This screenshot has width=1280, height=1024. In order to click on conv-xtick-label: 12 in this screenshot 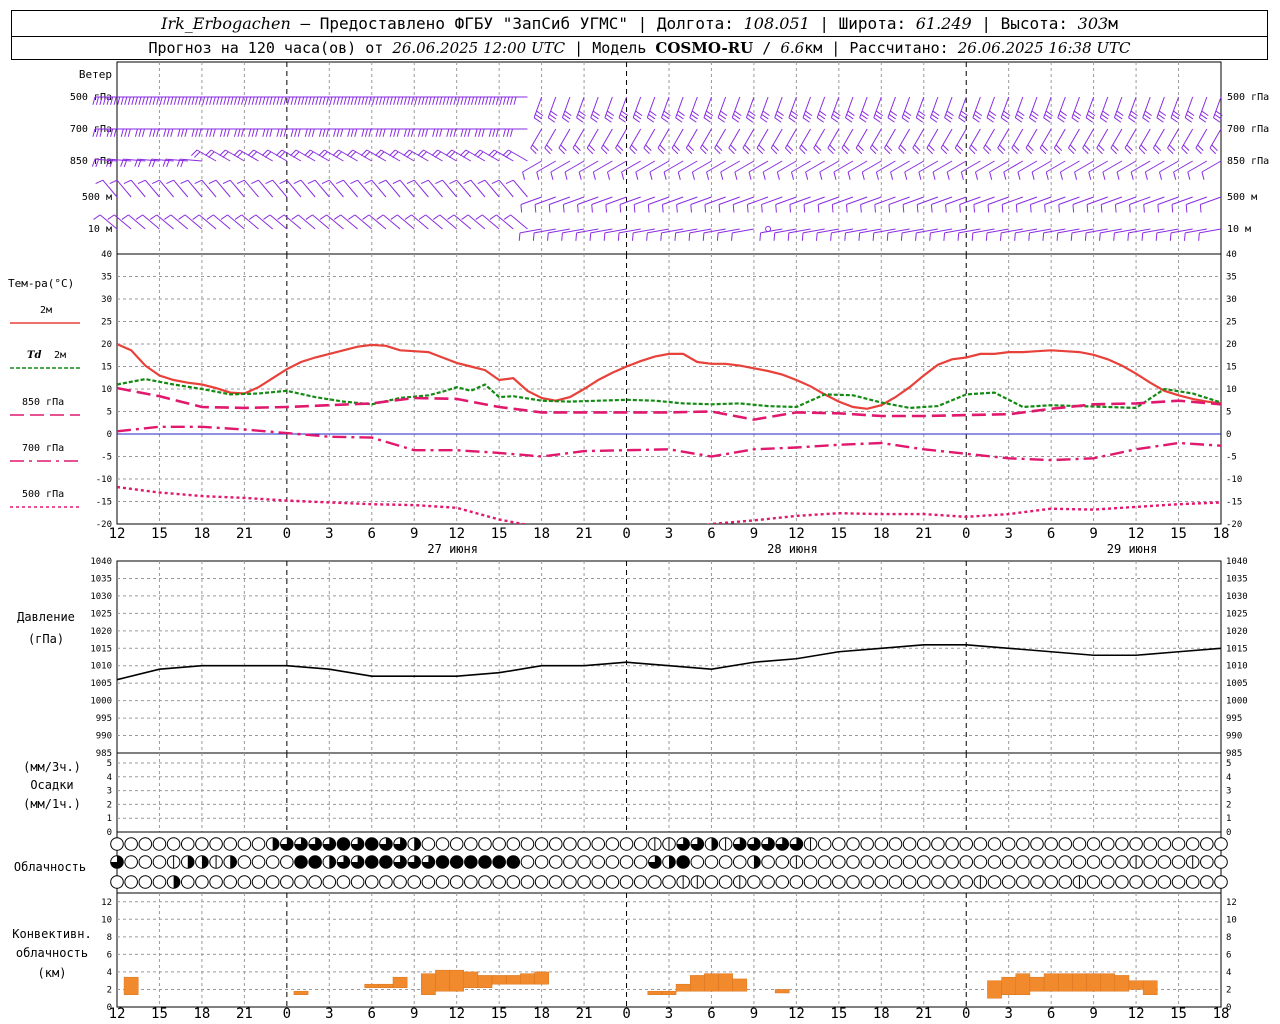, I will do `click(456, 1014)`.